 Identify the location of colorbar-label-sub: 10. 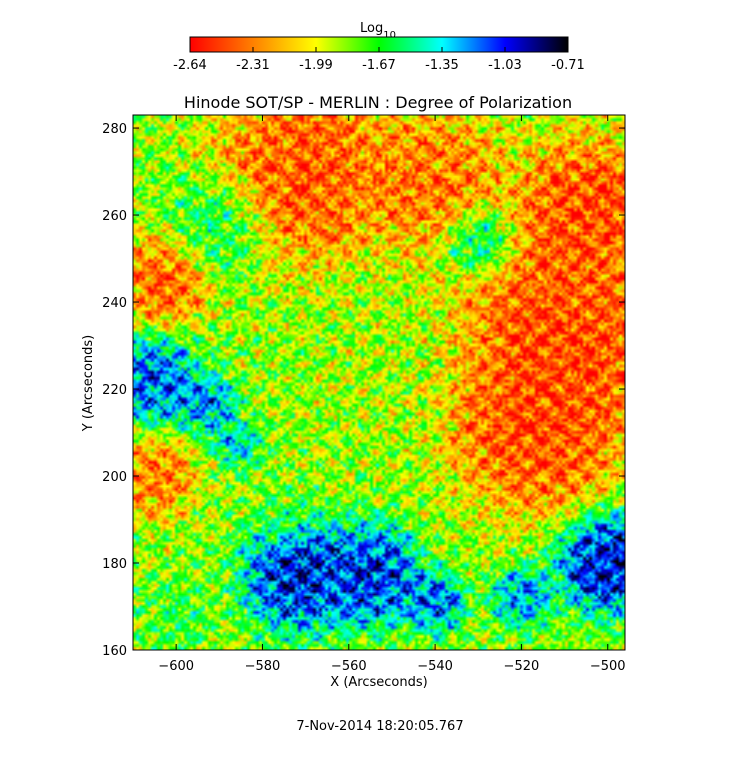
(389, 35).